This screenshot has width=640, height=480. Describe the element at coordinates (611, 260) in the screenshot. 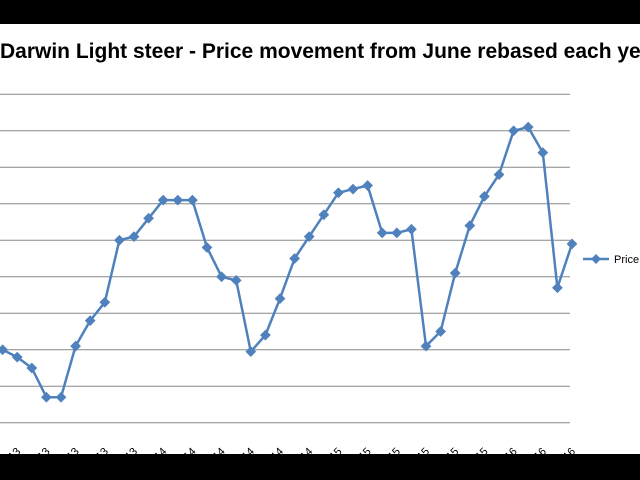

I see `legend: Price` at that location.